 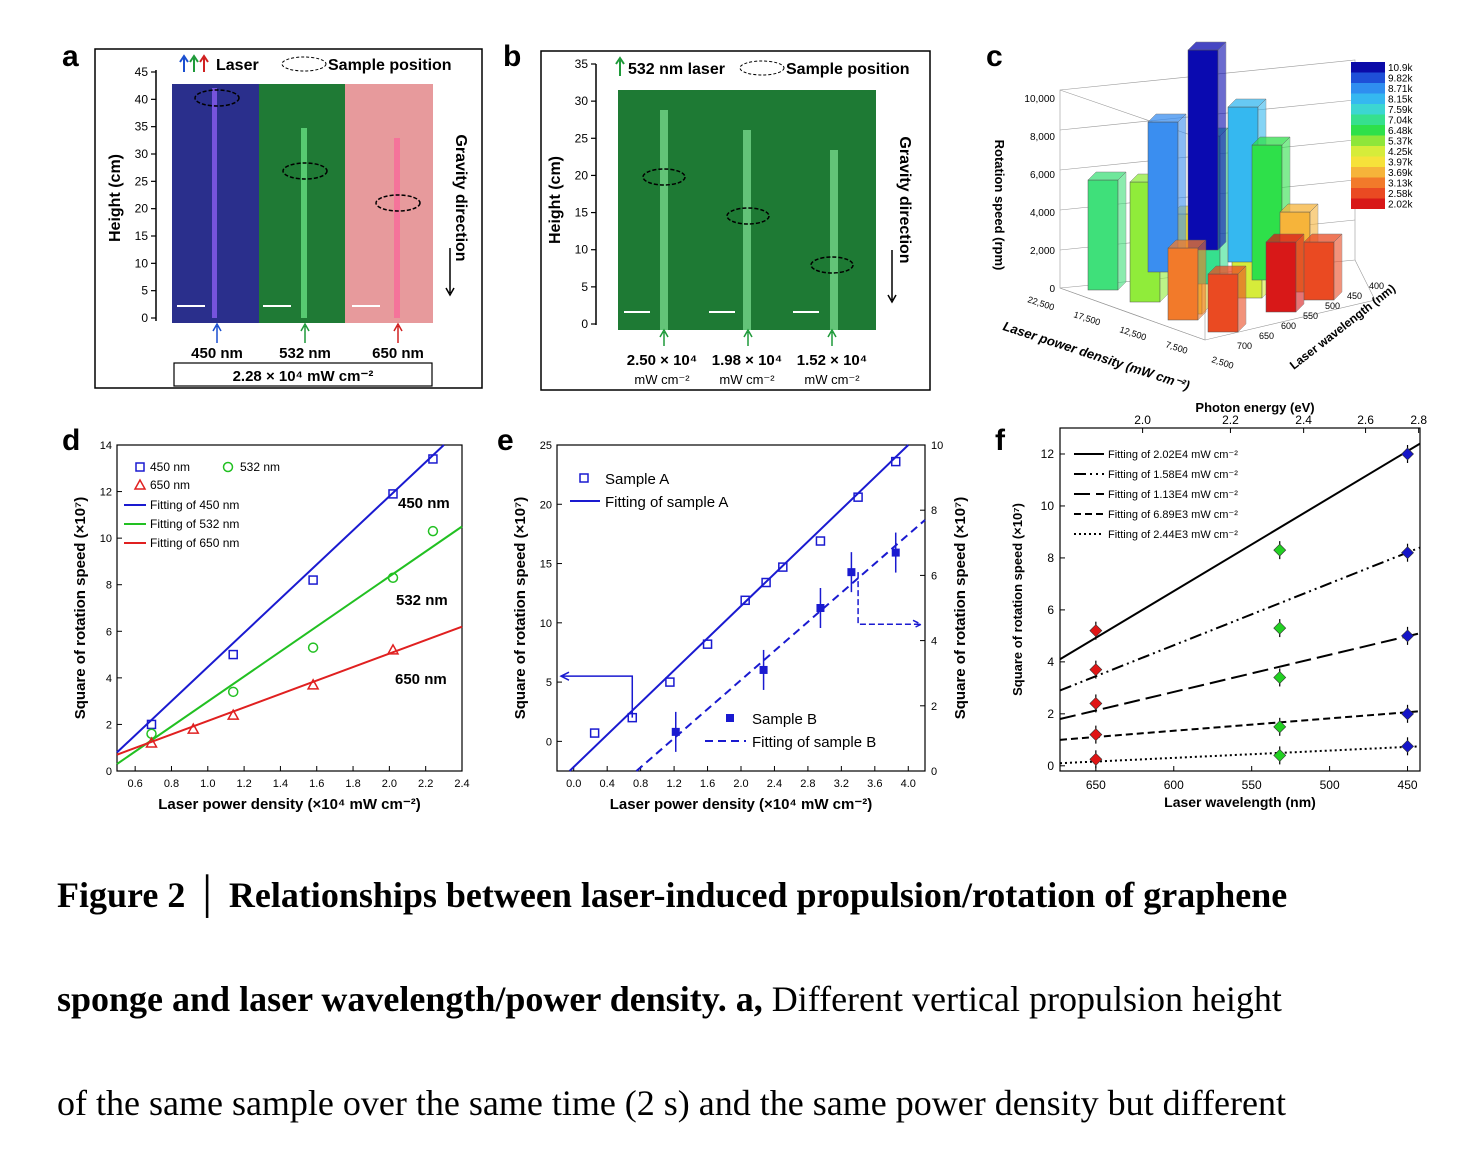 What do you see at coordinates (1050, 610) in the screenshot?
I see `f-y-tick-label: 6` at bounding box center [1050, 610].